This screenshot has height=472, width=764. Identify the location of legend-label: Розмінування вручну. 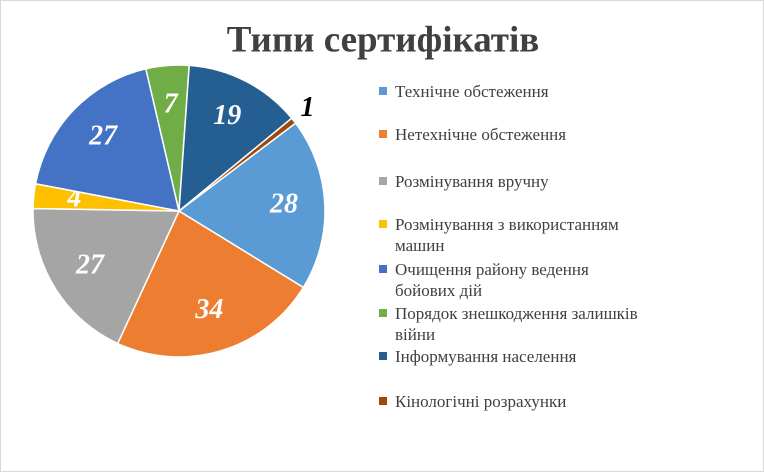
(472, 181).